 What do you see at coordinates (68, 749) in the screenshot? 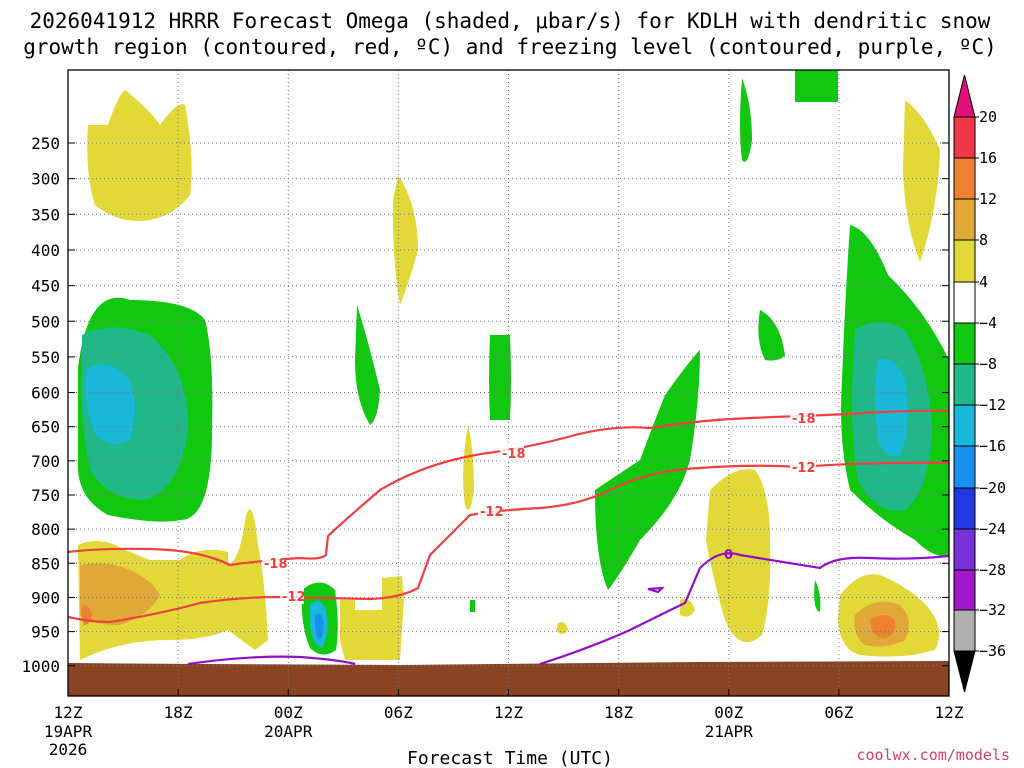
I see `x-tick-sublabel: 2026` at bounding box center [68, 749].